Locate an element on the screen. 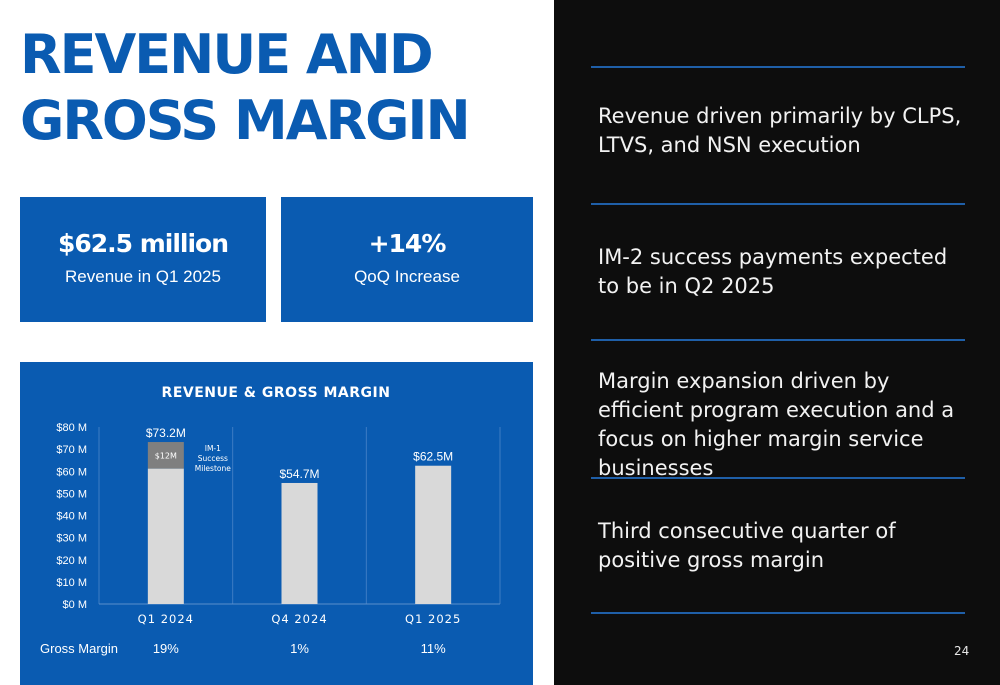 Image resolution: width=1000 pixels, height=685 pixels. y-tick-label: $20 M is located at coordinates (71, 561).